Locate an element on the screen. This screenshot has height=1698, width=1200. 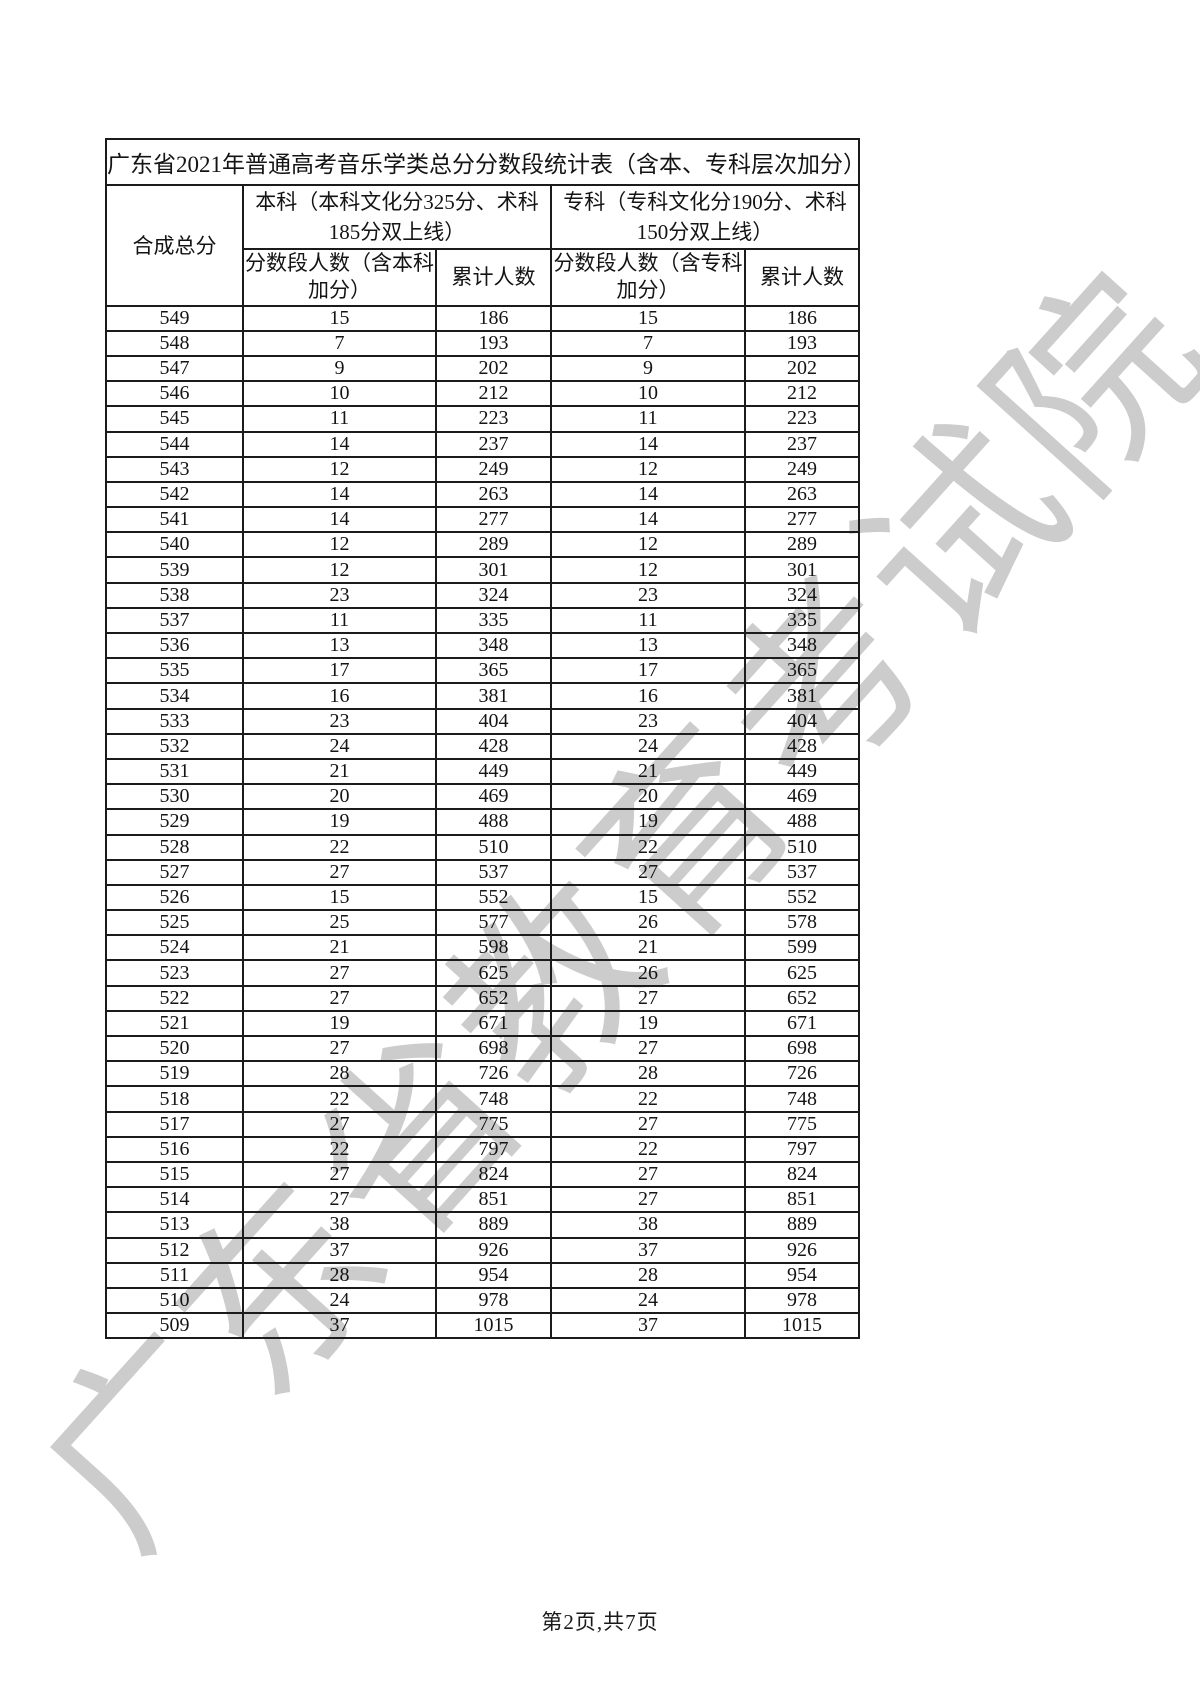
table-row: 536 13 348 13 348 is located at coordinates (483, 646).